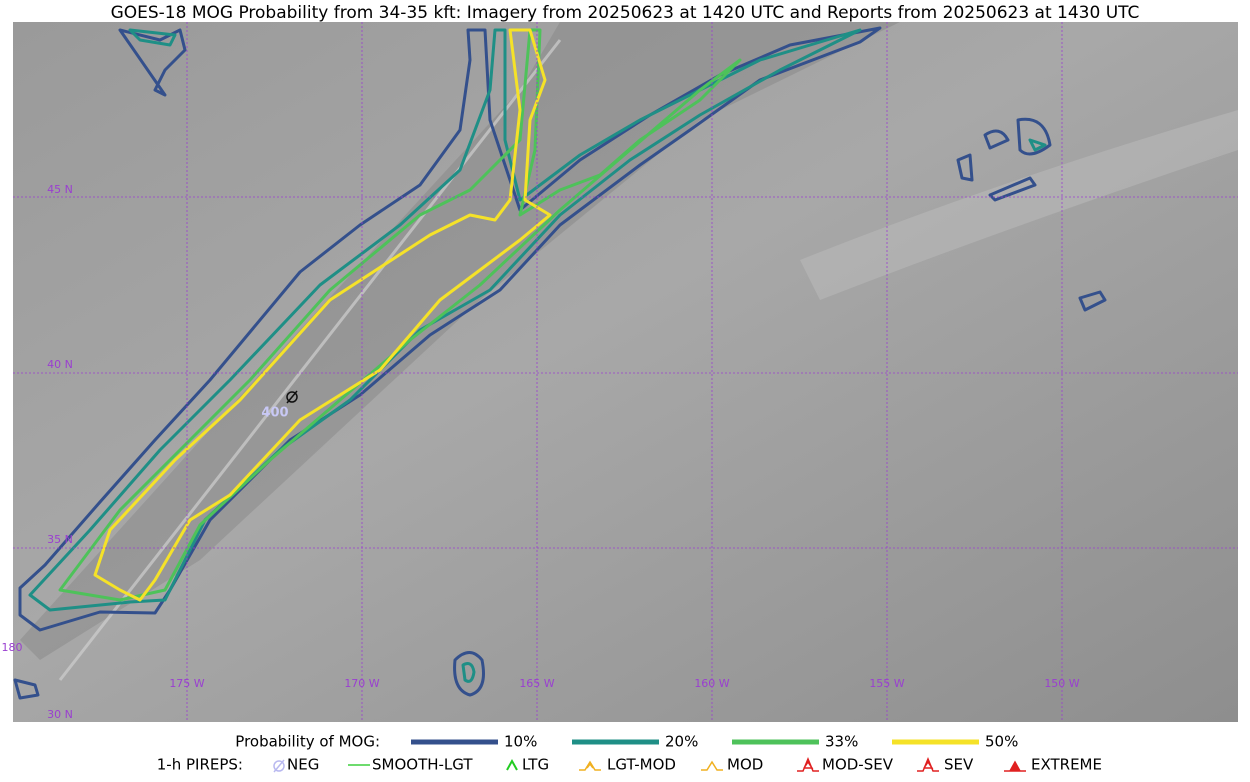  What do you see at coordinates (1066, 765) in the screenshot?
I see `legend-label: EXTREME` at bounding box center [1066, 765].